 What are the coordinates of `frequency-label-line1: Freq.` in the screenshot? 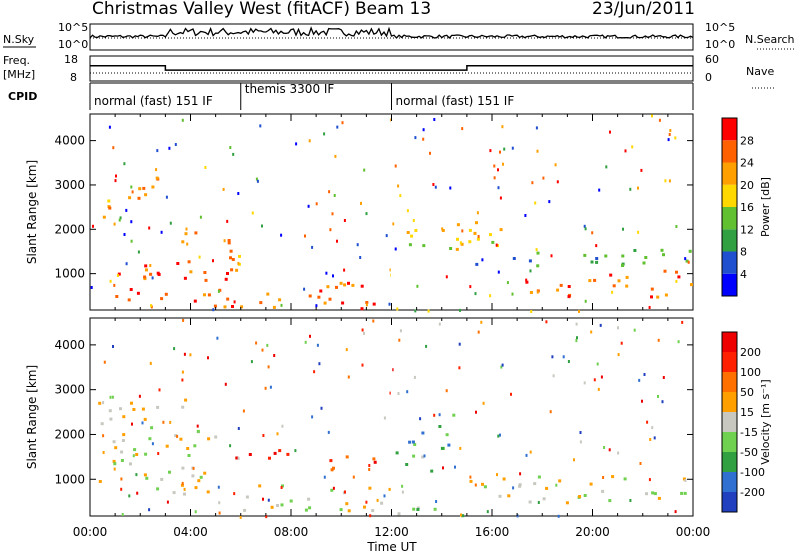 It's located at (16, 60).